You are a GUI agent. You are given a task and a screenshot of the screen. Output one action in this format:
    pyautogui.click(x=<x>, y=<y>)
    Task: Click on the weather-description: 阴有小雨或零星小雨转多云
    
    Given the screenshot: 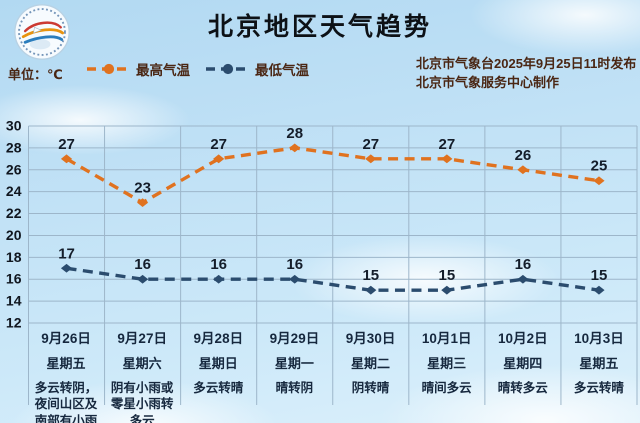 What is the action you would take?
    pyautogui.click(x=142, y=402)
    